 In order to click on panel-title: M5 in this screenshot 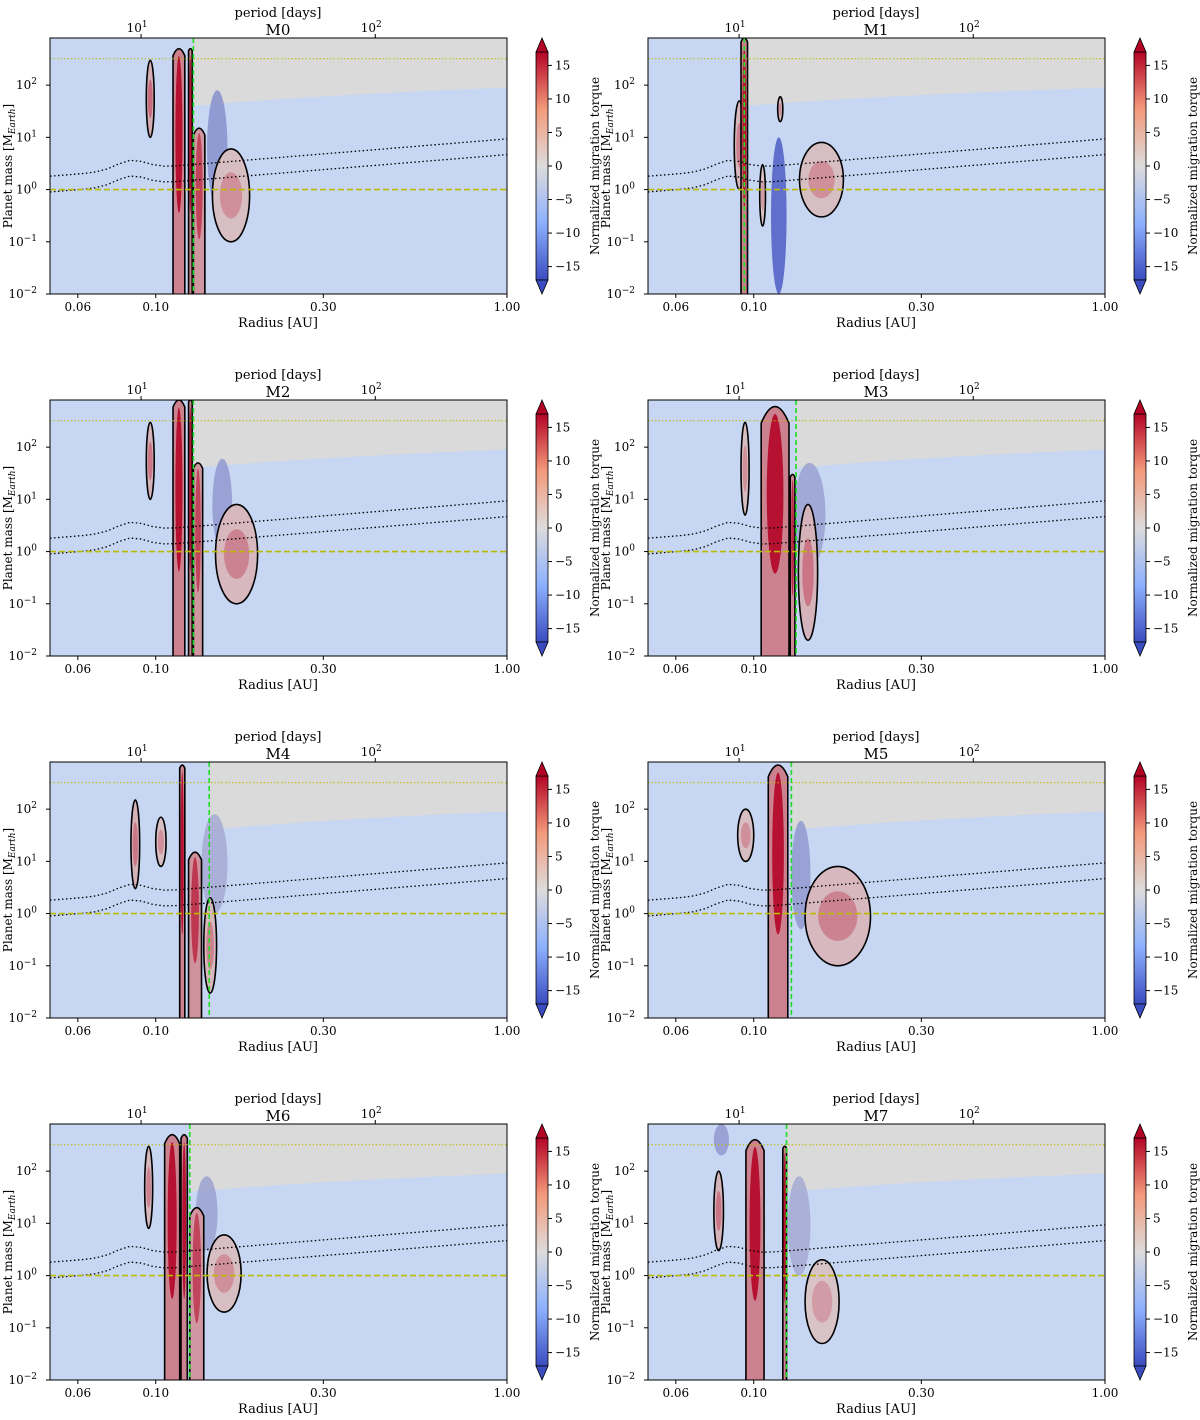, I will do `click(876, 754)`.